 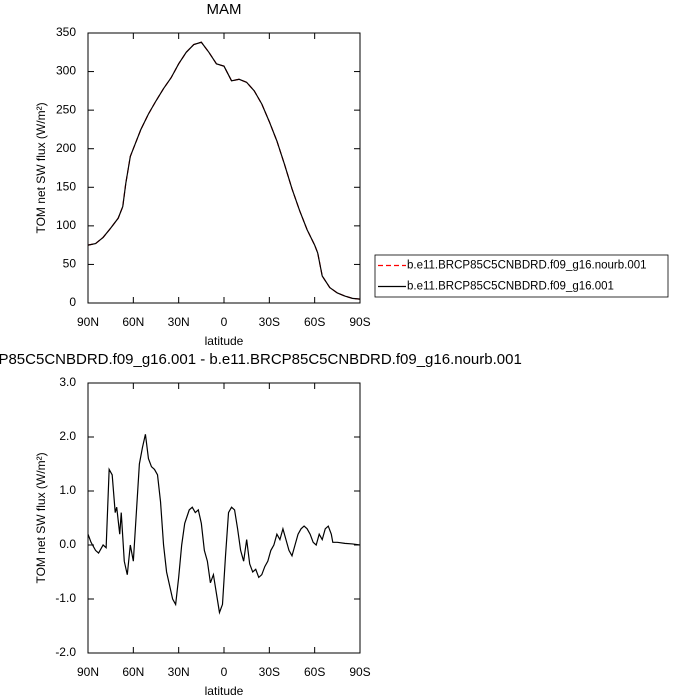 What do you see at coordinates (66, 225) in the screenshot?
I see `y-tick-label: 100` at bounding box center [66, 225].